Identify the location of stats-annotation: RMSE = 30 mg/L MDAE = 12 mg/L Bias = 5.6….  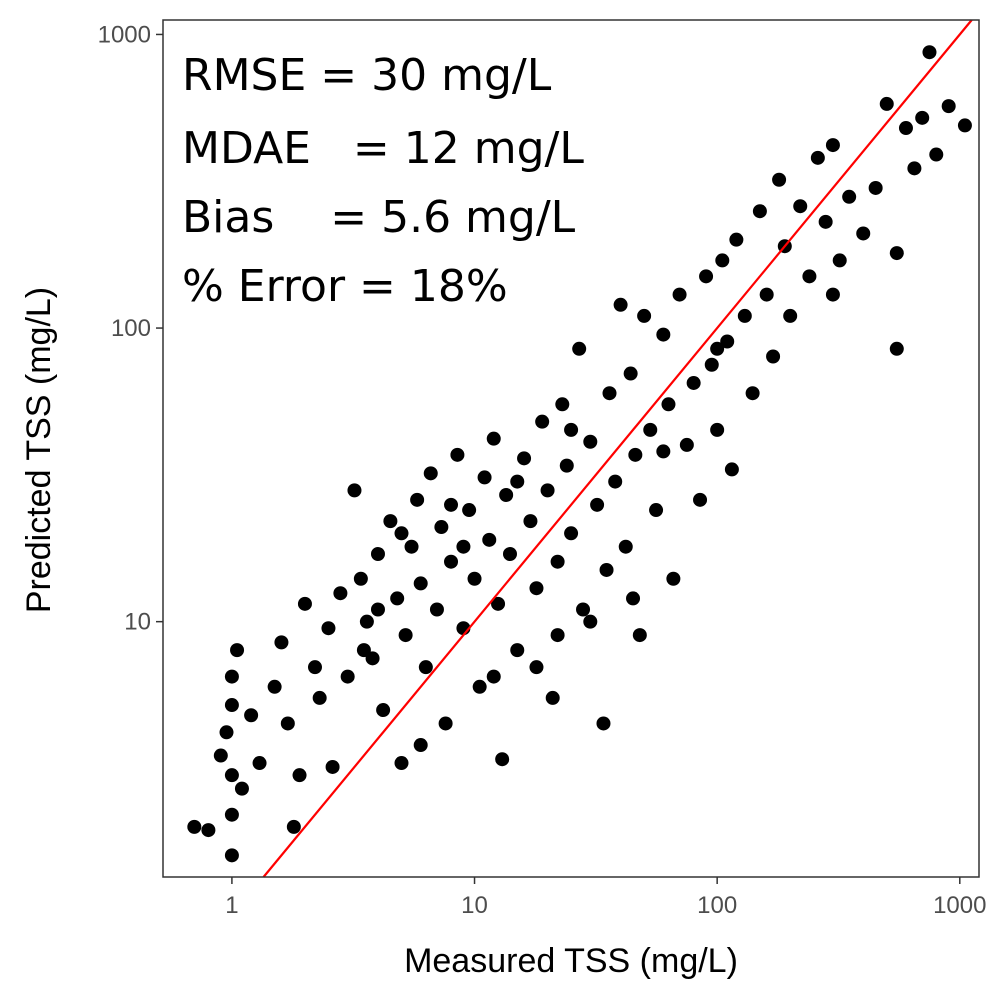
(383, 181).